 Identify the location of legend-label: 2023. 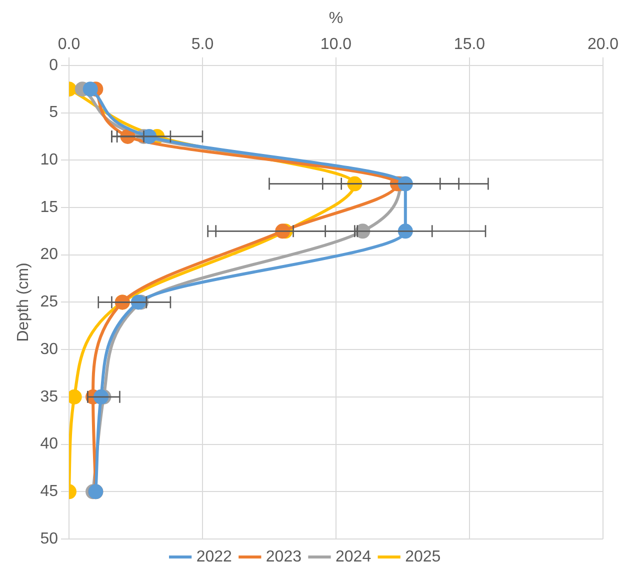
(284, 557).